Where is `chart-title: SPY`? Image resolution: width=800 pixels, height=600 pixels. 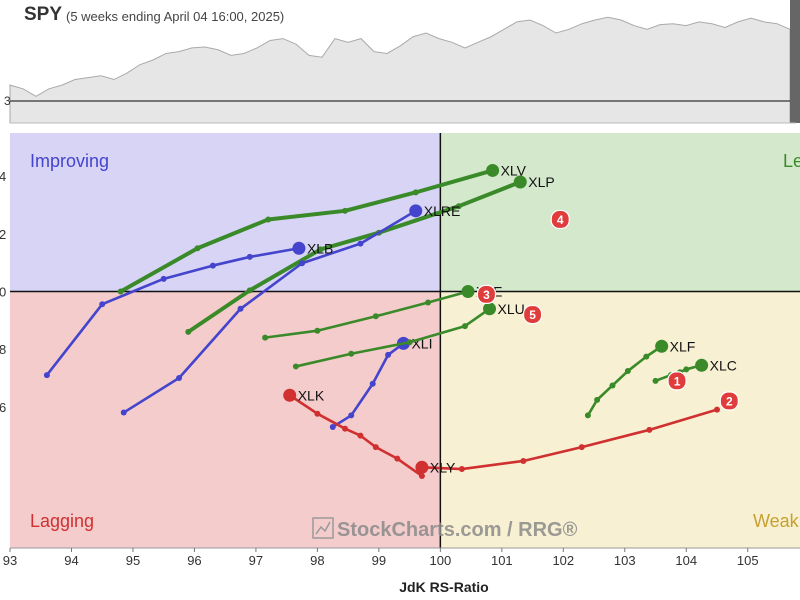 chart-title: SPY is located at coordinates (43, 14).